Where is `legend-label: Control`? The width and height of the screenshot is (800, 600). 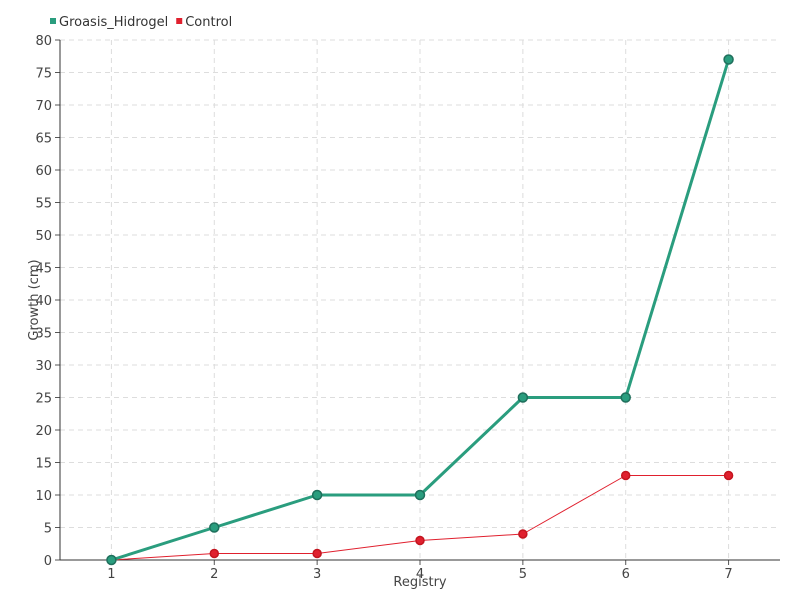 legend-label: Control is located at coordinates (208, 22).